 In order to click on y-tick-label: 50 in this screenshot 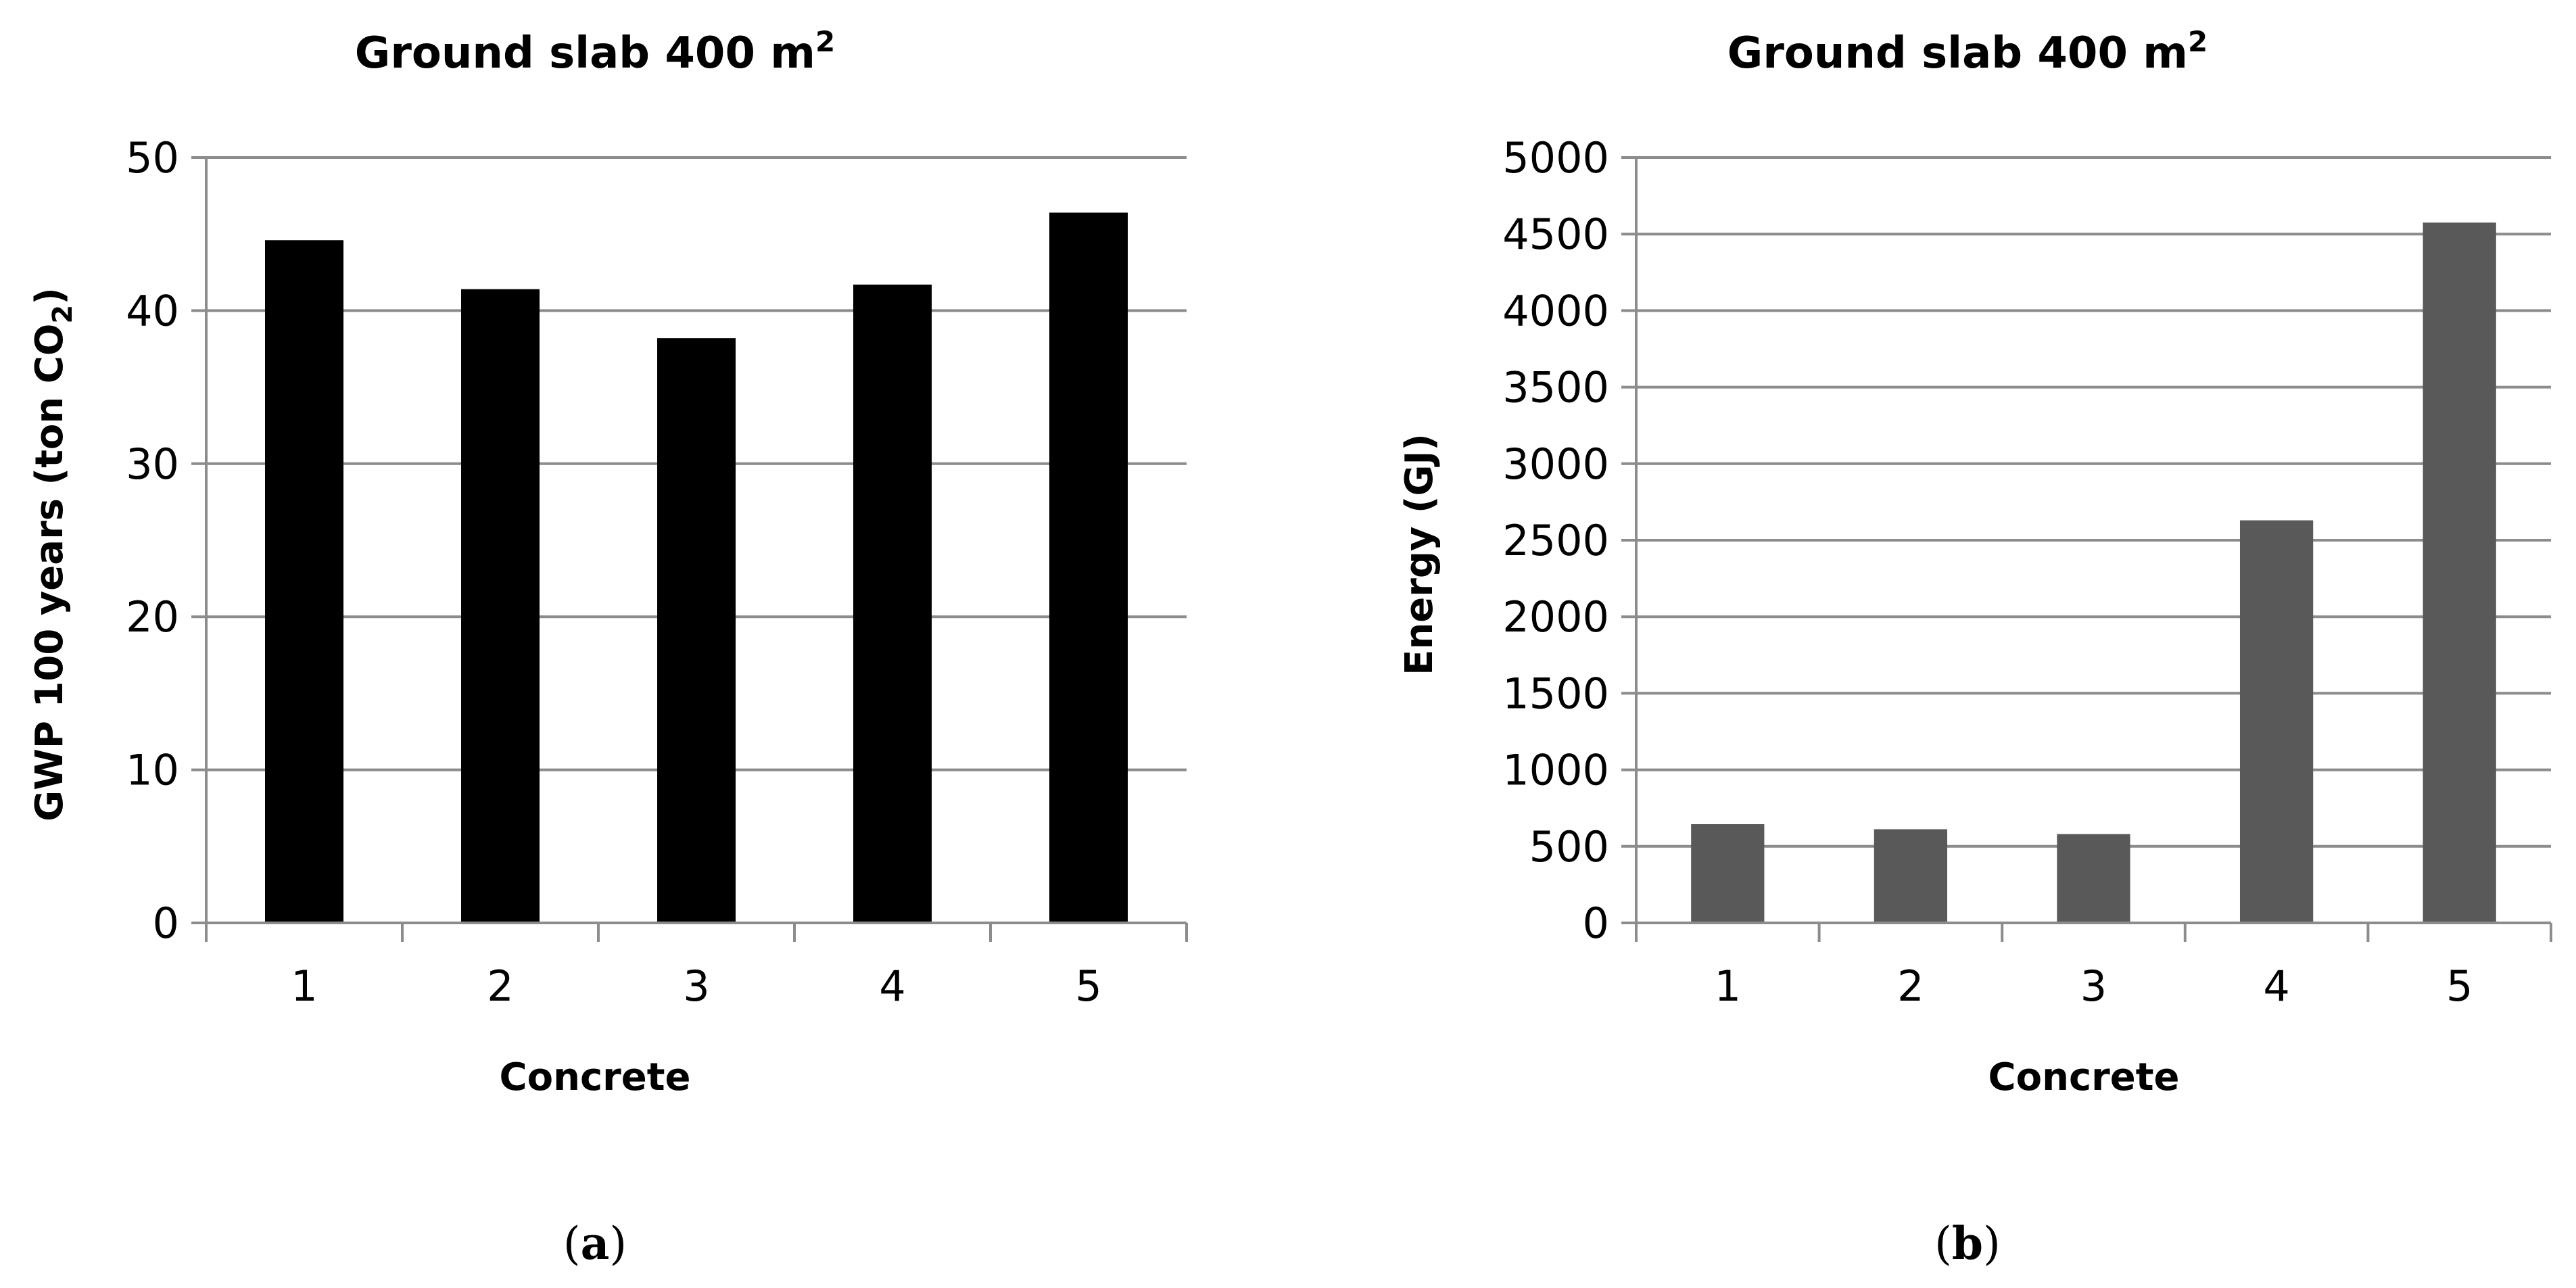, I will do `click(152, 158)`.